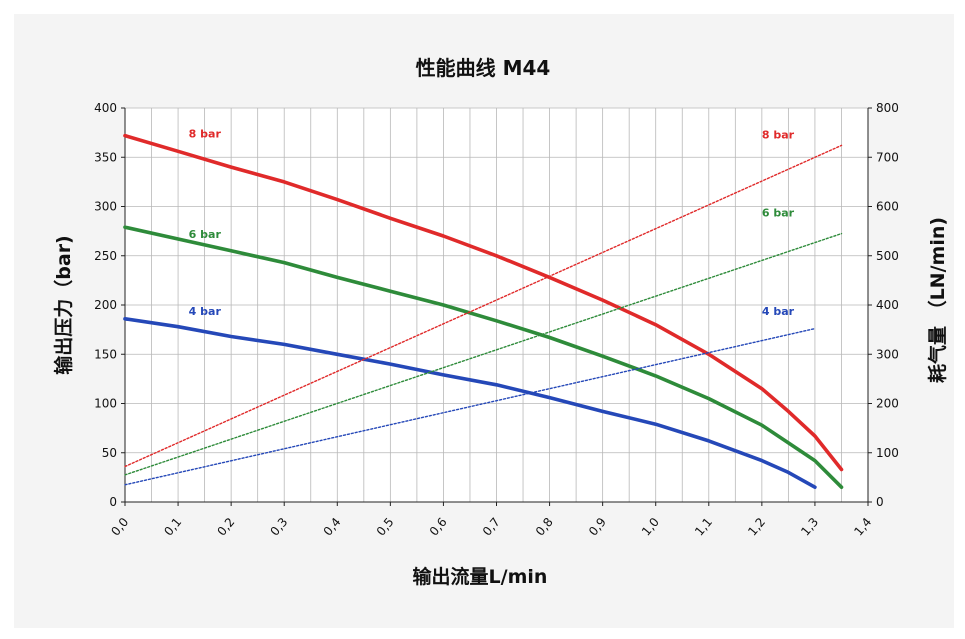 The height and width of the screenshot is (639, 965). What do you see at coordinates (105, 256) in the screenshot?
I see `left-tick-label: 250` at bounding box center [105, 256].